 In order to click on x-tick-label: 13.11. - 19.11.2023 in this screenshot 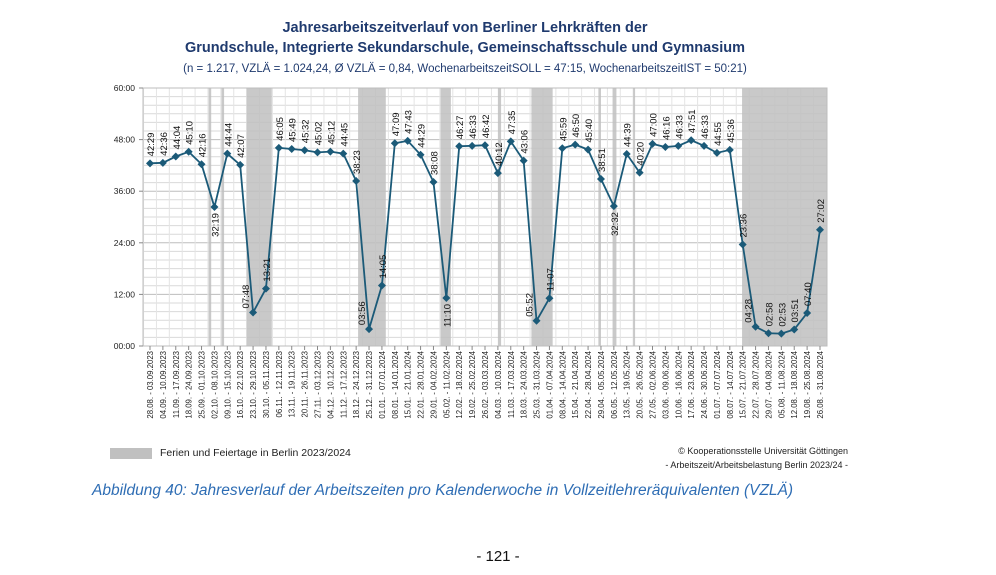, I will do `click(292, 384)`.